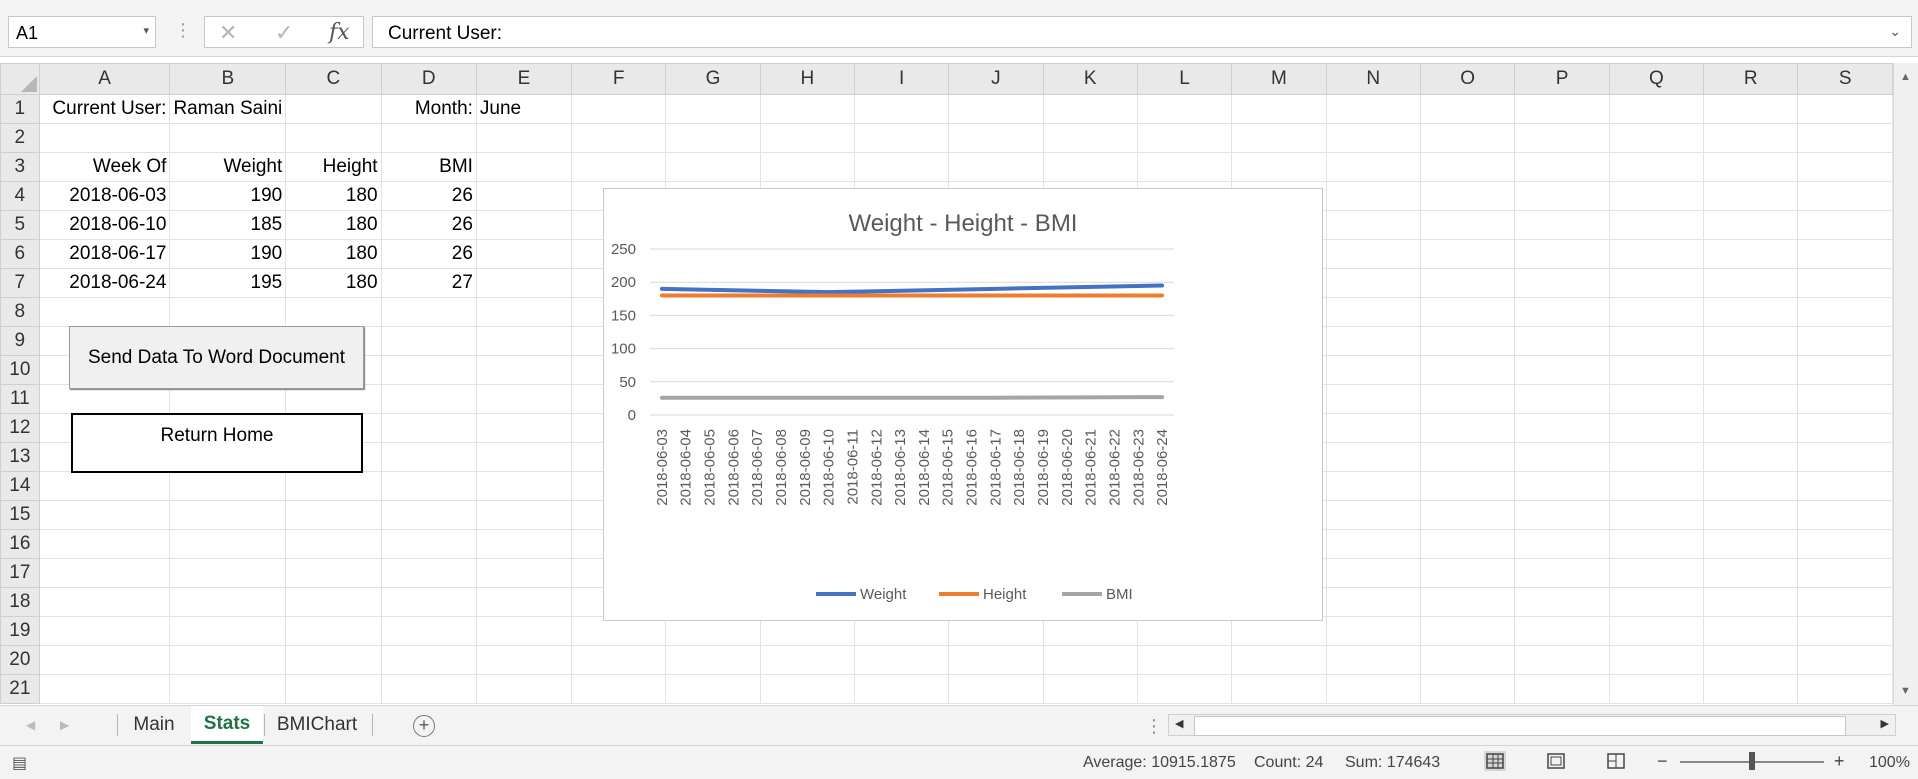 This screenshot has height=779, width=1918. I want to click on enter-icon: ✓, so click(284, 32).